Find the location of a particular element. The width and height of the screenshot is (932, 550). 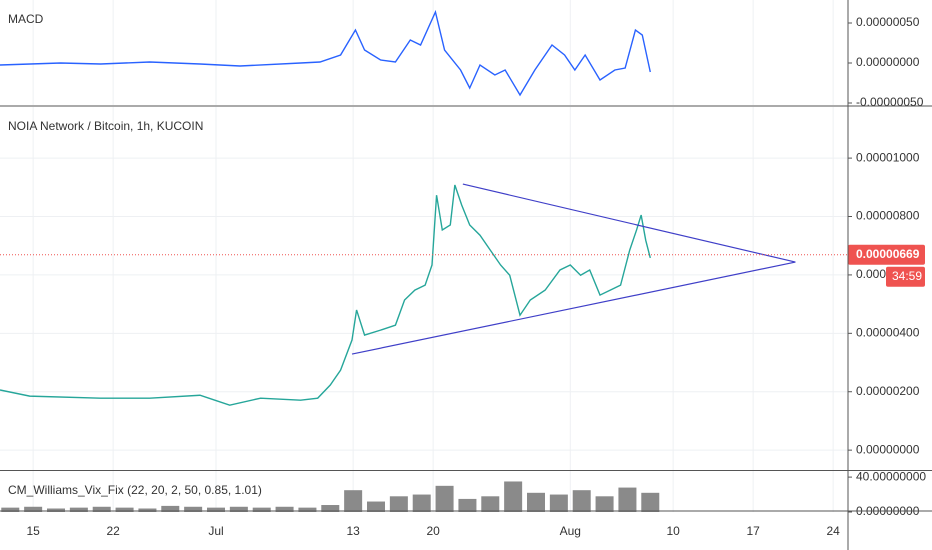

x-tick-label: 15 is located at coordinates (33, 531).